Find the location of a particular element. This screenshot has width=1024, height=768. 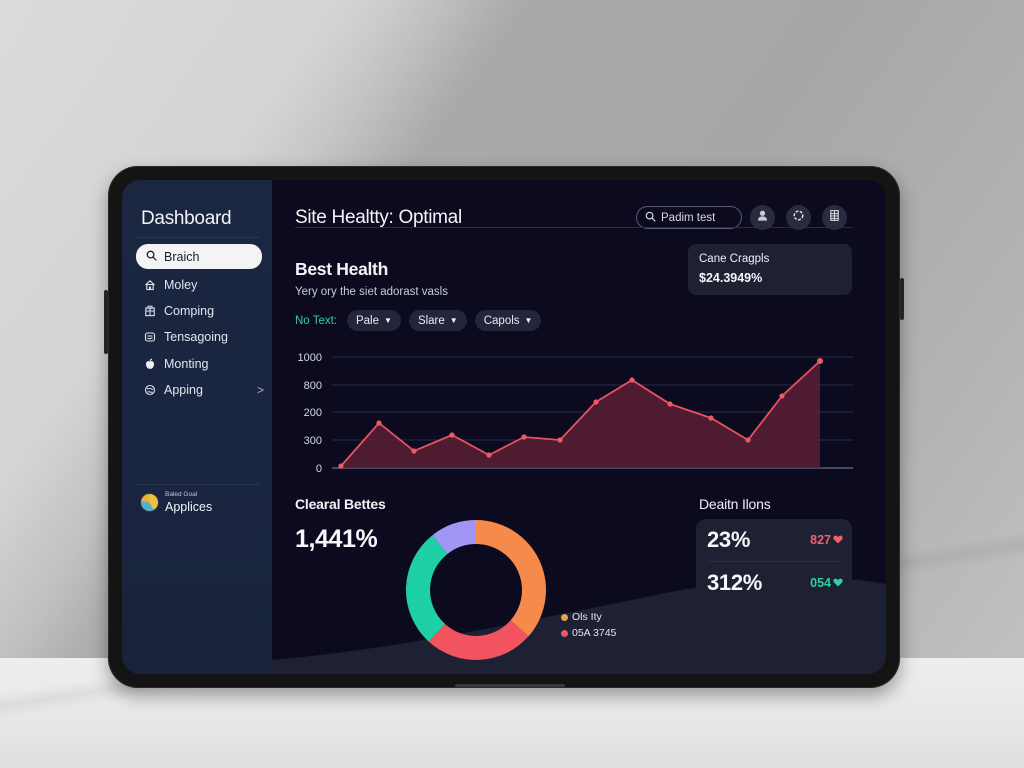

donut-segment-orange is located at coordinates (511, 578).